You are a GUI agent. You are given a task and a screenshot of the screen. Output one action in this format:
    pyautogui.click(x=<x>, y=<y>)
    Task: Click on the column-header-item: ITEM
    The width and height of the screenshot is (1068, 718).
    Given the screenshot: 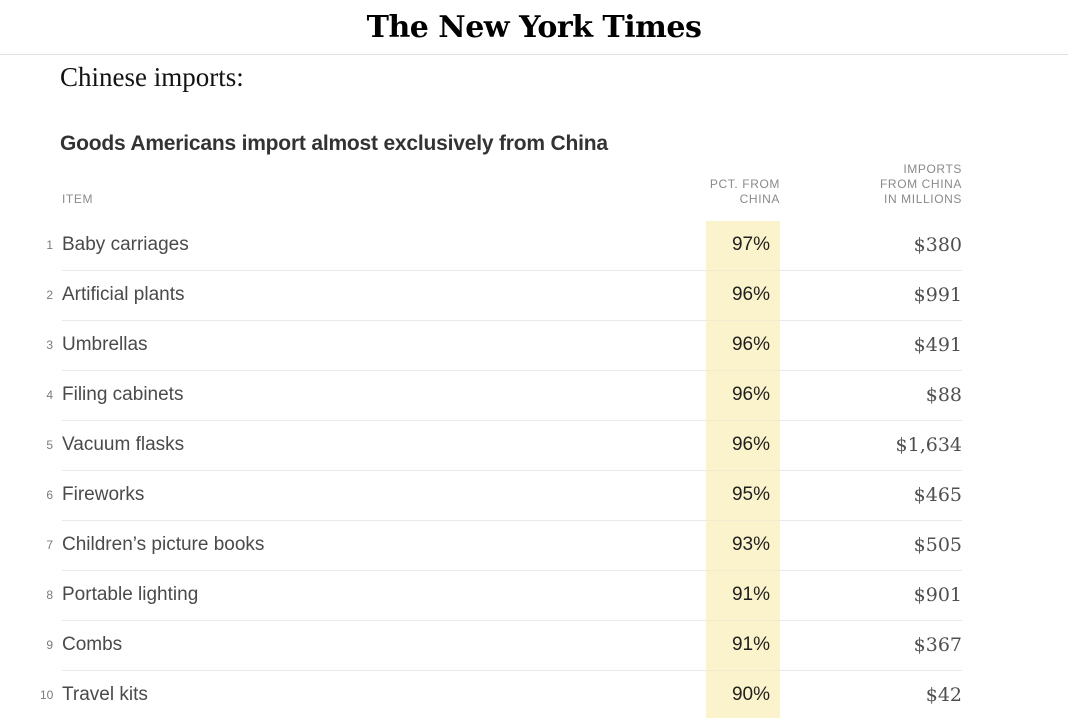 What is the action you would take?
    pyautogui.click(x=78, y=198)
    